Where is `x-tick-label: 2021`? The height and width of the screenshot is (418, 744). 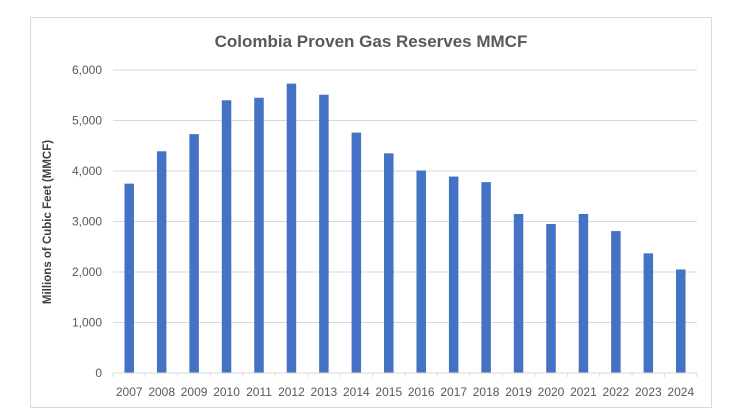
x-tick-label: 2021 is located at coordinates (583, 392).